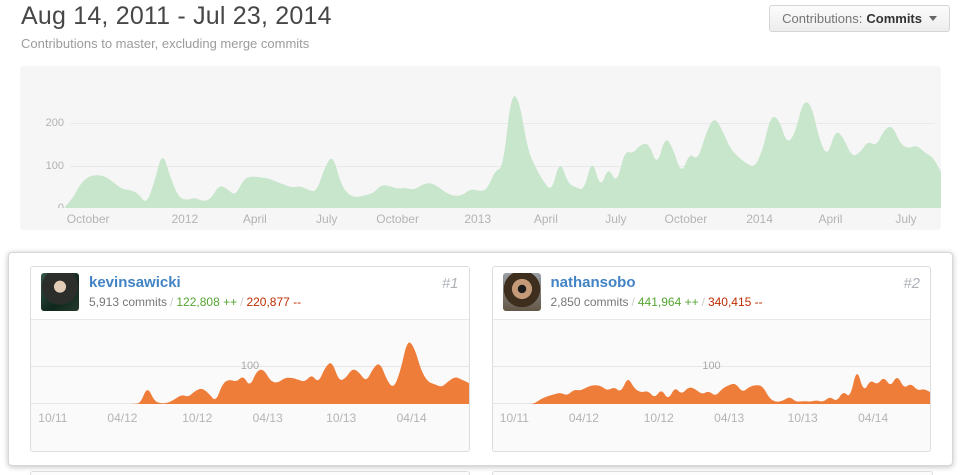 The height and width of the screenshot is (475, 961). What do you see at coordinates (54, 123) in the screenshot?
I see `y-axis-tick-label: 200` at bounding box center [54, 123].